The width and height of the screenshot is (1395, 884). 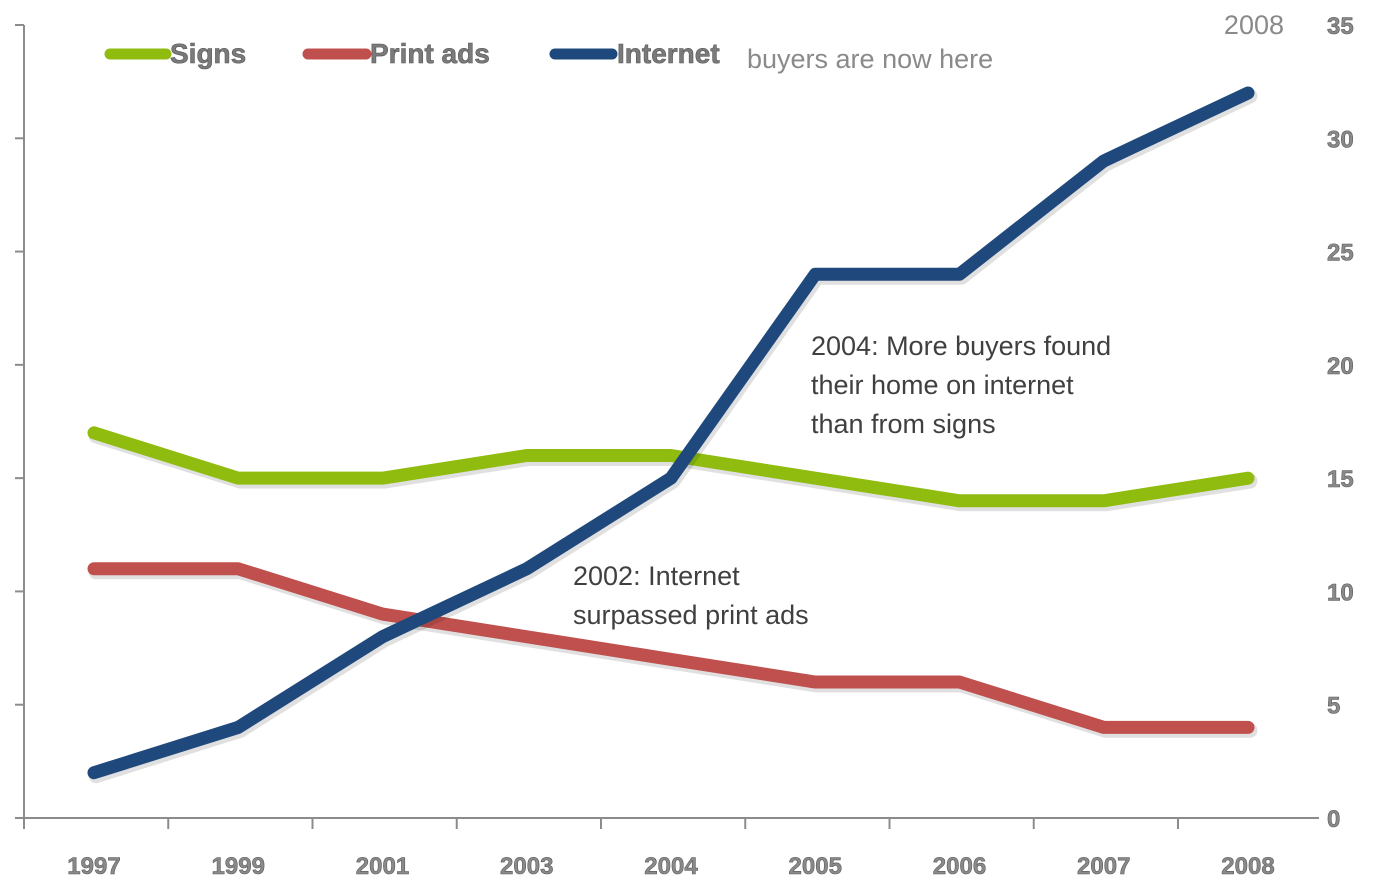 I want to click on legend-label-internet: Internet, so click(x=668, y=53).